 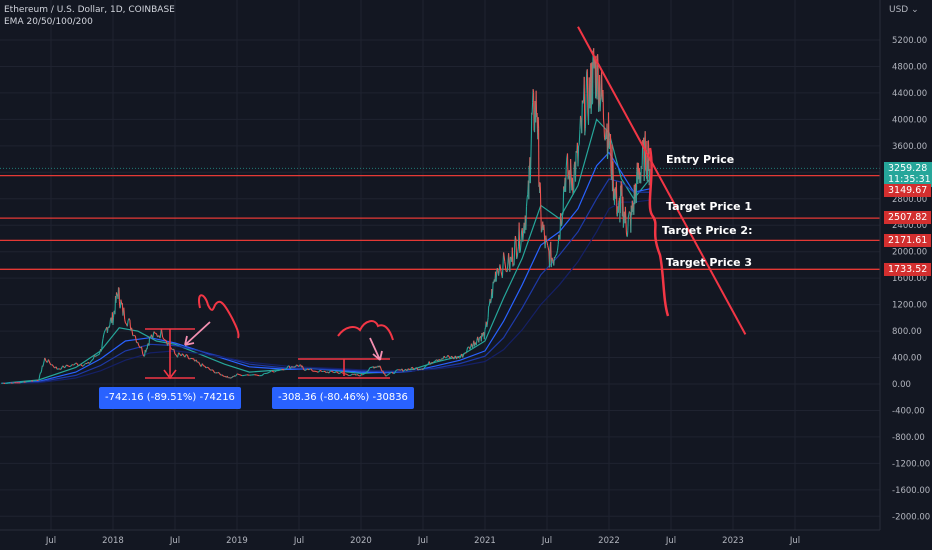 I want to click on symbol-title: Ethereum / U.S. Dollar, 1D, COINBASE, so click(x=89, y=10).